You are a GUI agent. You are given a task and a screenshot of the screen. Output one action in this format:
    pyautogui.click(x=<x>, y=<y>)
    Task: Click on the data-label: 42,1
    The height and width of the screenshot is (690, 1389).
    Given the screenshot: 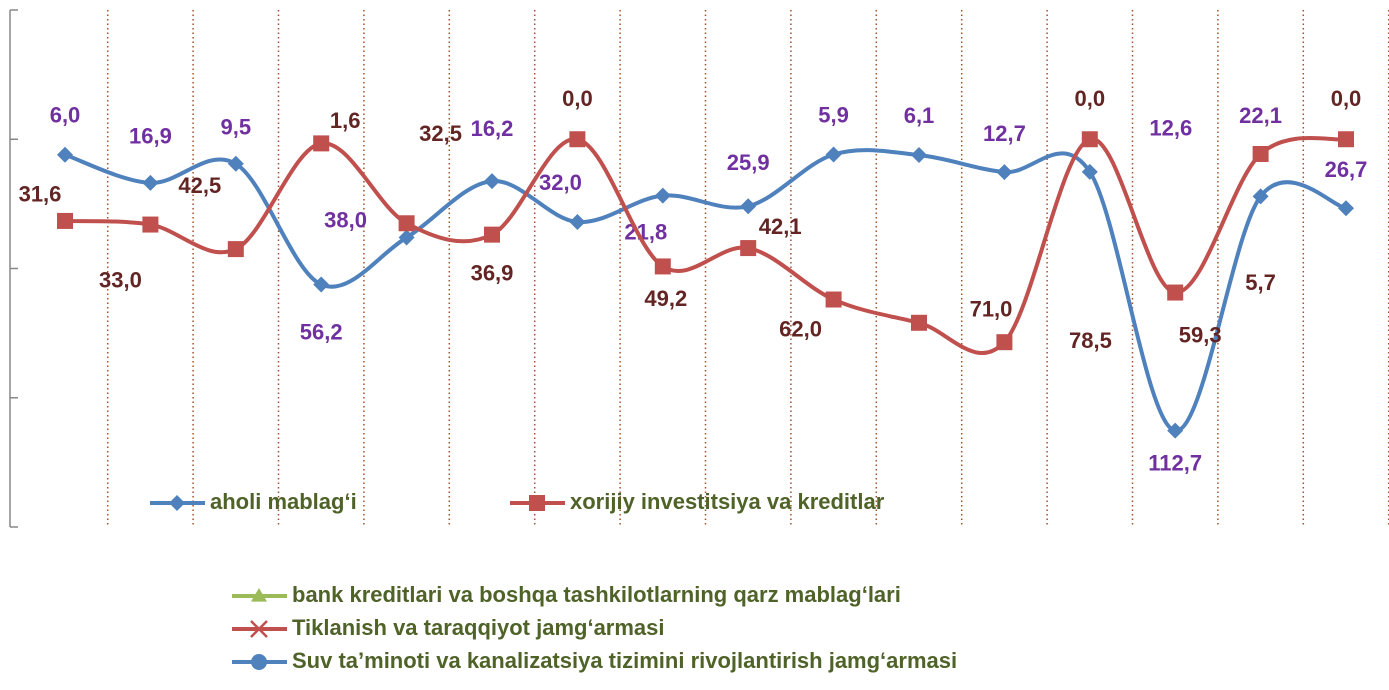 What is the action you would take?
    pyautogui.click(x=780, y=226)
    